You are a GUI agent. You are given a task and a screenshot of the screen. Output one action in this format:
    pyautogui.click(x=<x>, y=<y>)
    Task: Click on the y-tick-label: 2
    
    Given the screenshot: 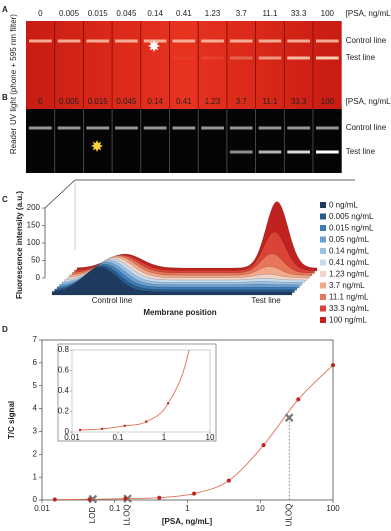 What is the action you would take?
    pyautogui.click(x=35, y=453)
    